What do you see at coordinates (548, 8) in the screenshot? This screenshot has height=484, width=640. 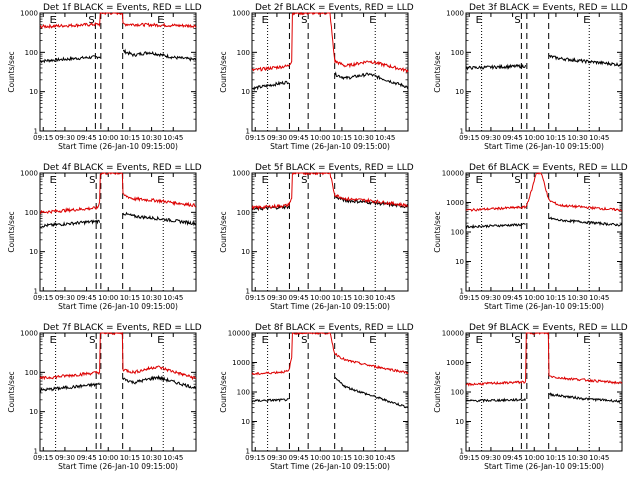 I see `panel-title: Det 3f BLACK = Events, RED = LLD` at bounding box center [548, 8].